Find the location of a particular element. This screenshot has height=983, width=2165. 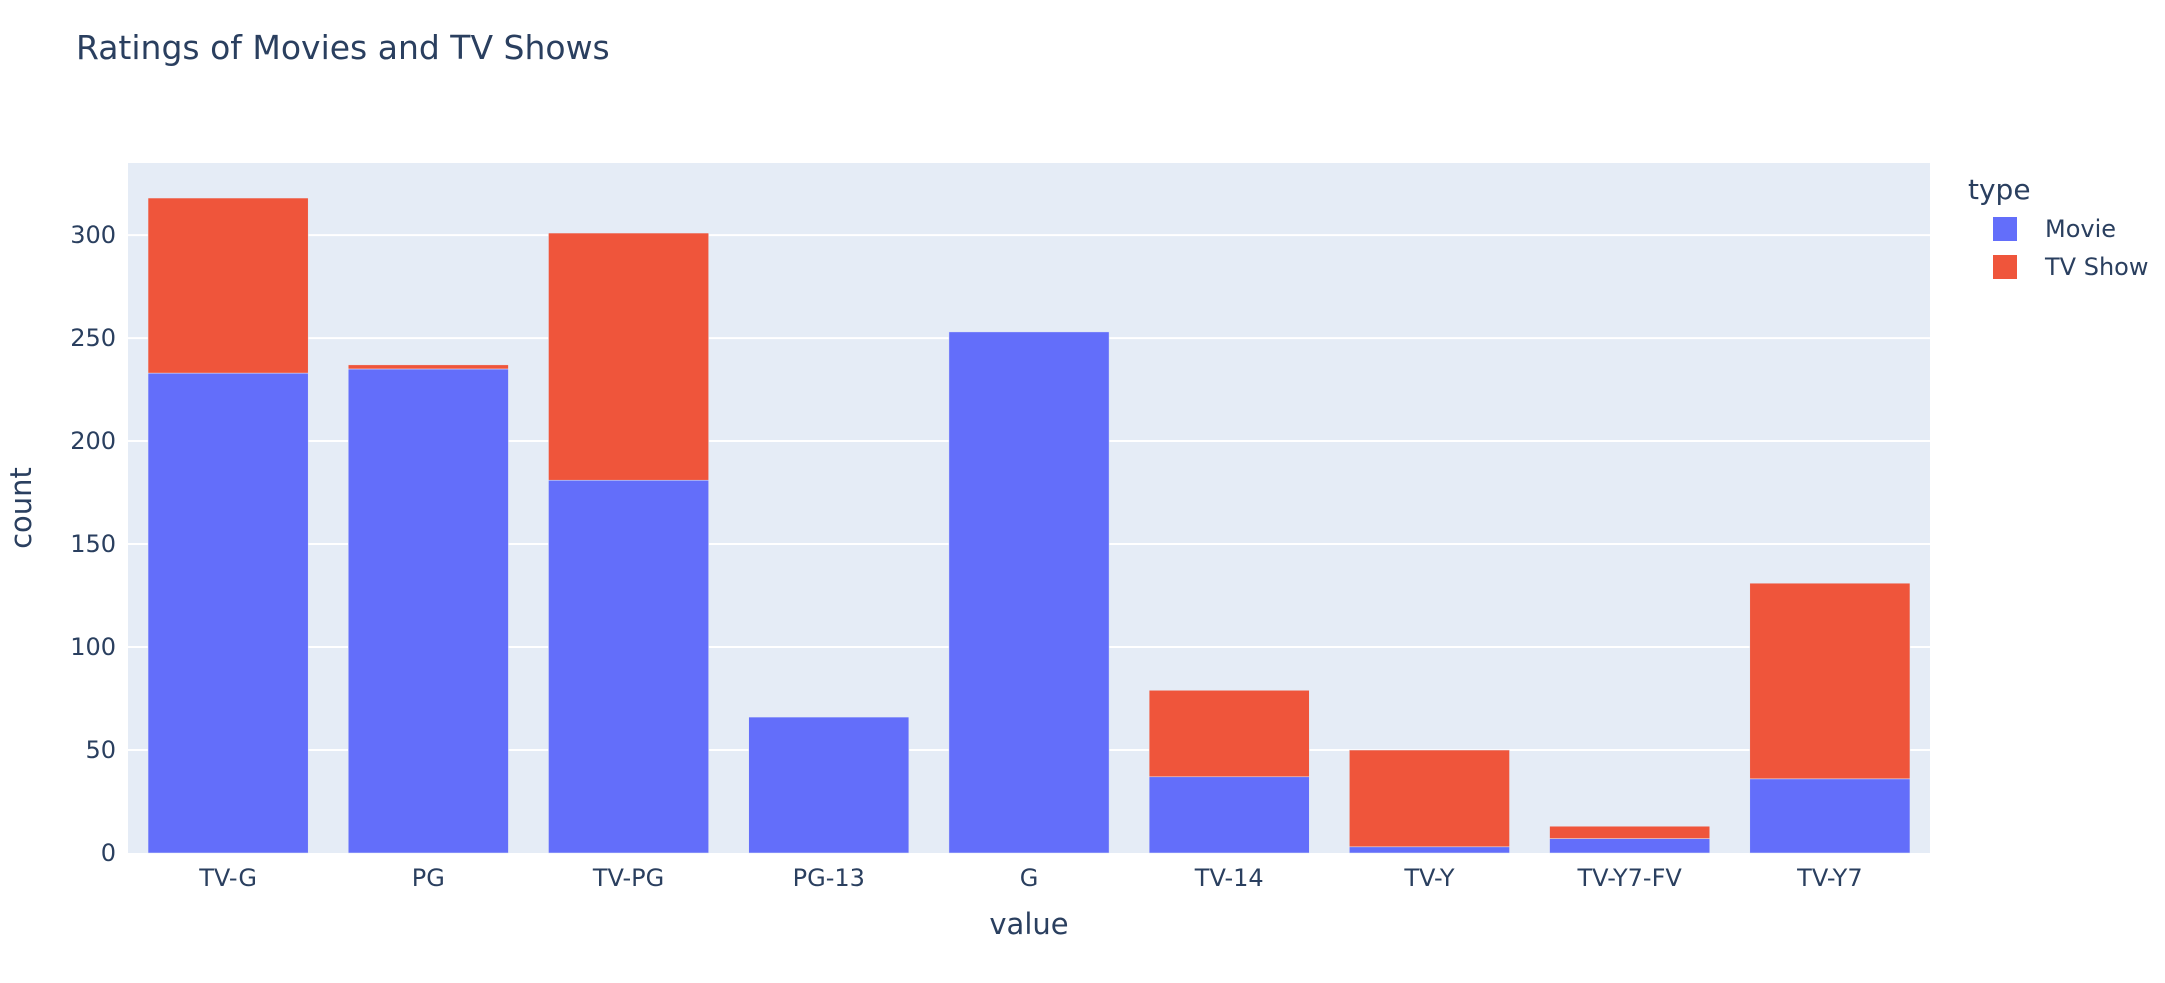

x-tick-label: TV-Y is located at coordinates (1428, 878).